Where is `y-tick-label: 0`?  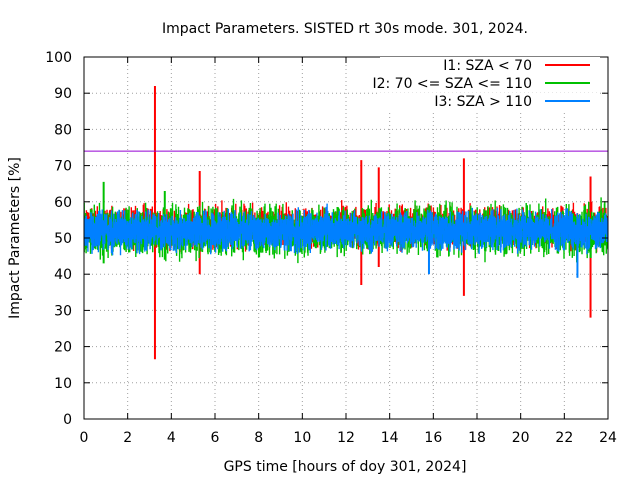 y-tick-label: 0 is located at coordinates (67, 420).